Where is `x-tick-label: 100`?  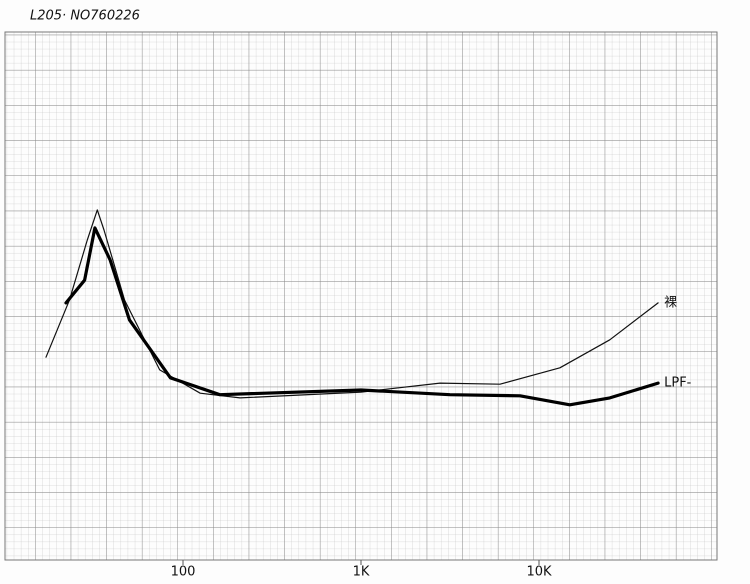 x-tick-label: 100 is located at coordinates (183, 572).